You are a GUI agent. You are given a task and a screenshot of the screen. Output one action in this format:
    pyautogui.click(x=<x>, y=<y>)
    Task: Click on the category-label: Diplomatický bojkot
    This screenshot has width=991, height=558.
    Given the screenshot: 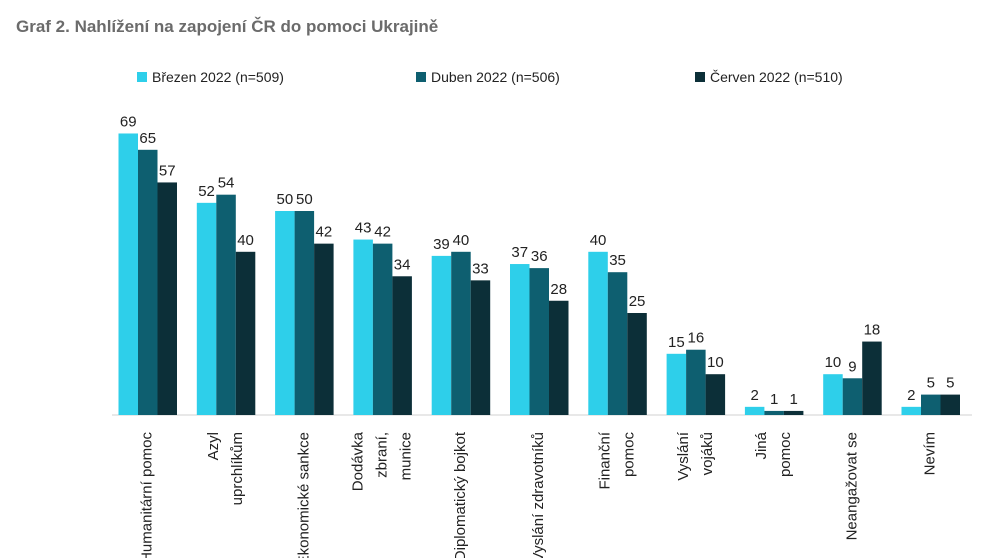 What is the action you would take?
    pyautogui.click(x=460, y=494)
    